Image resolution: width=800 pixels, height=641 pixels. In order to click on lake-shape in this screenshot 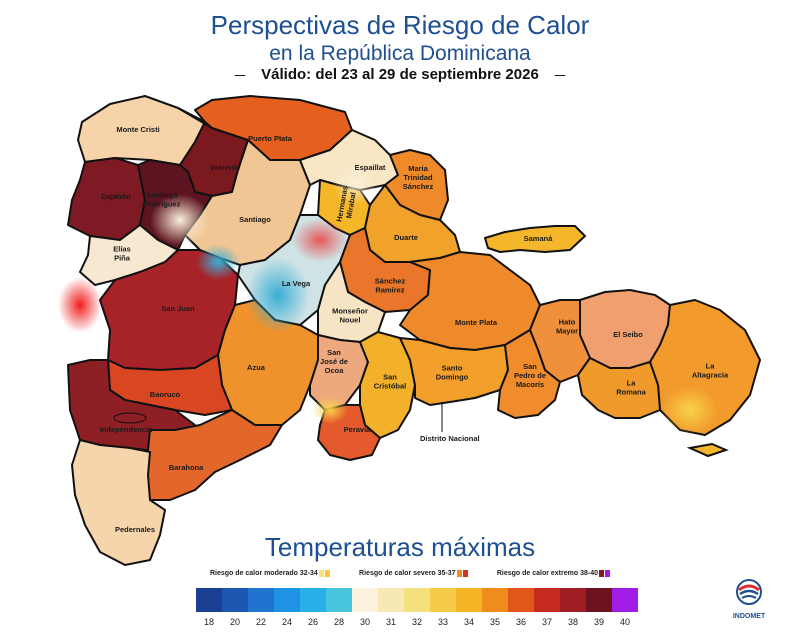, I will do `click(130, 418)`.